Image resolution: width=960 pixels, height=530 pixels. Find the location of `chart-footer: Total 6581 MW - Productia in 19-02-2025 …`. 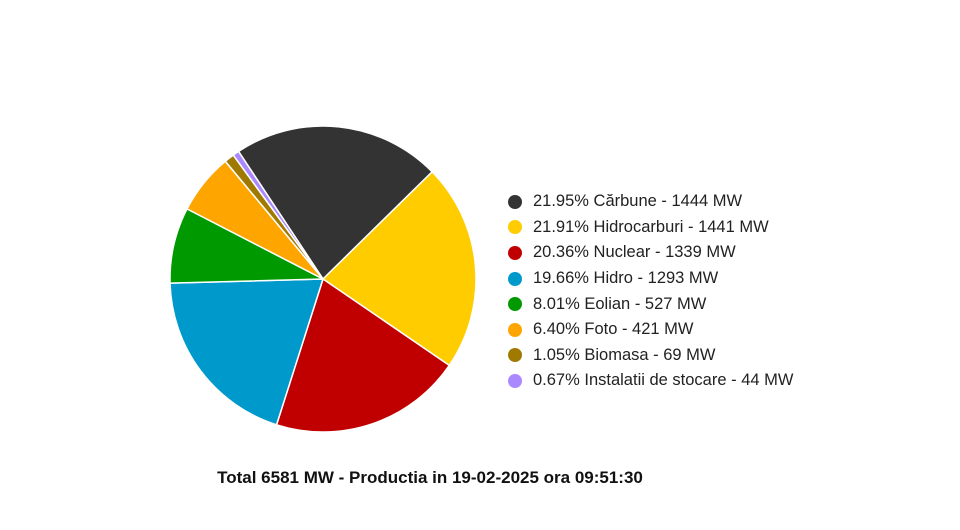

chart-footer: Total 6581 MW - Productia in 19-02-2025 … is located at coordinates (480, 478).